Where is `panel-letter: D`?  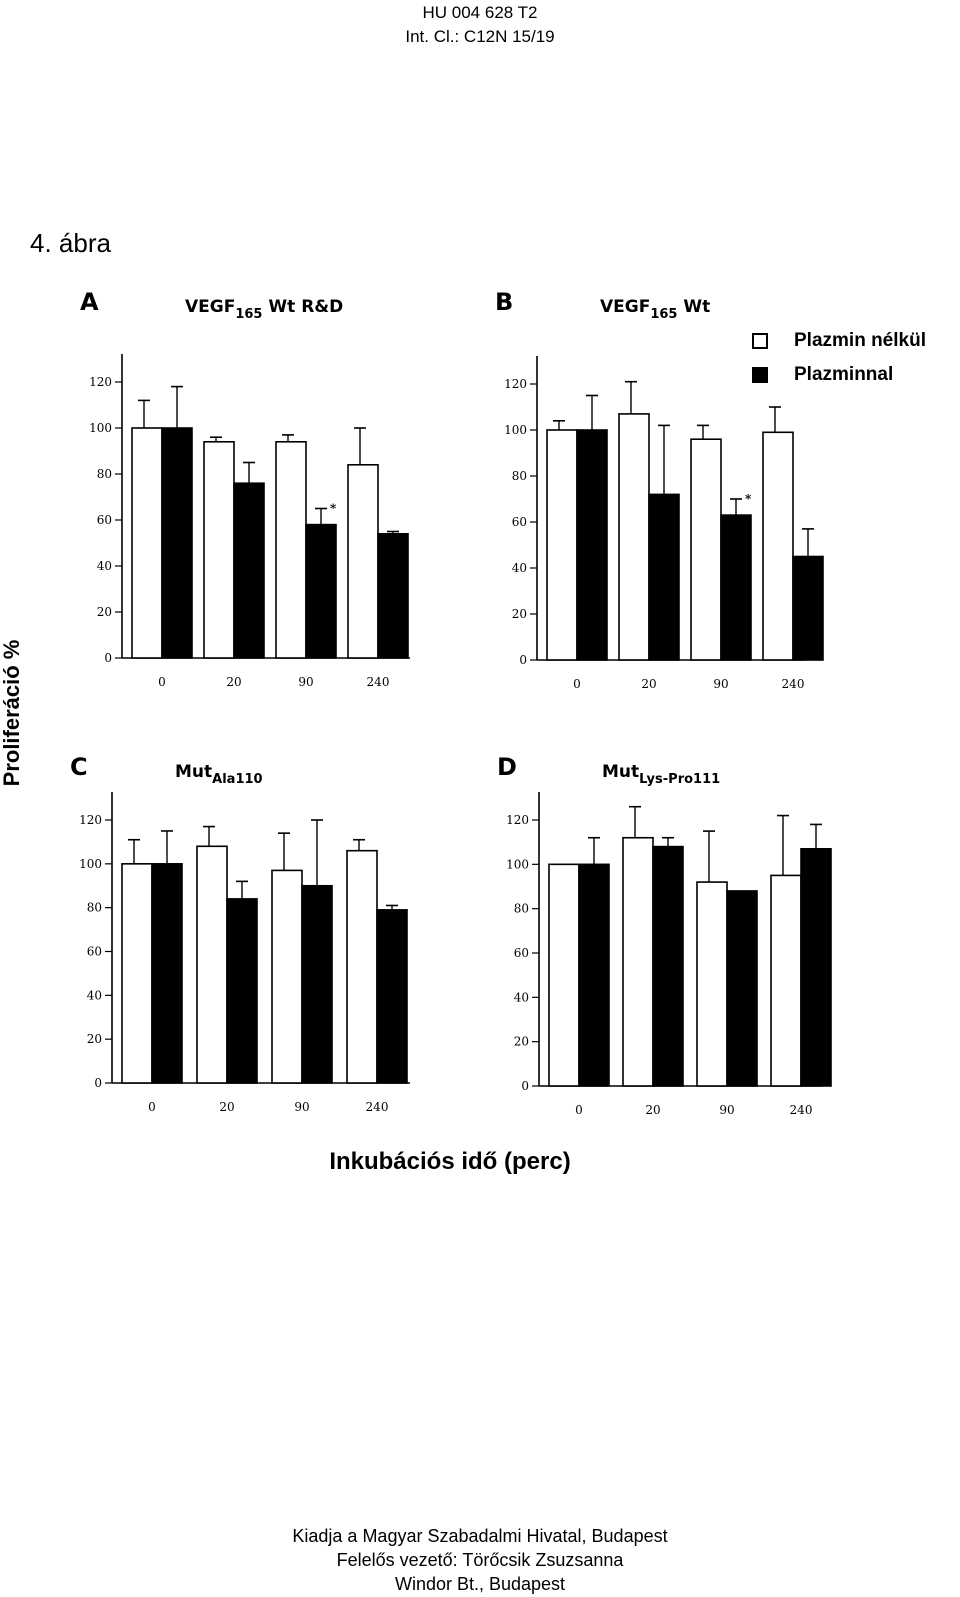
panel-letter: D is located at coordinates (507, 767).